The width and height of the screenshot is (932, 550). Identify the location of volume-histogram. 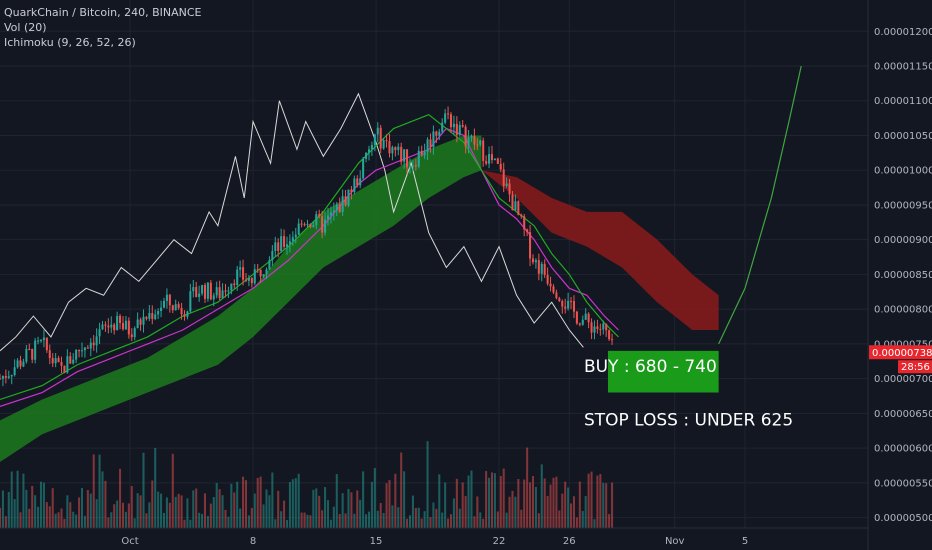
(307, 484).